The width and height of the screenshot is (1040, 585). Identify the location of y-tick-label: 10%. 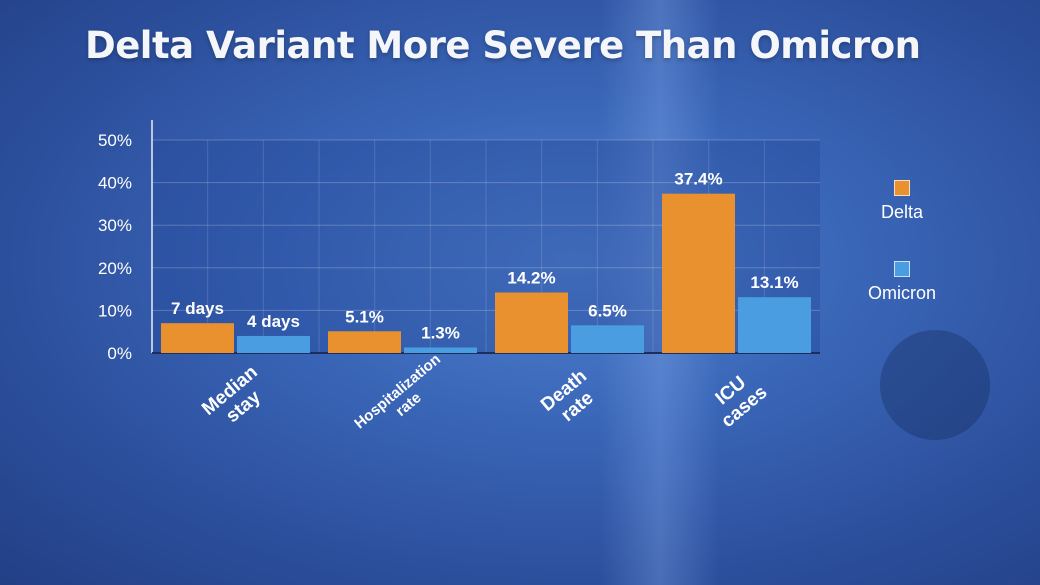
(115, 310).